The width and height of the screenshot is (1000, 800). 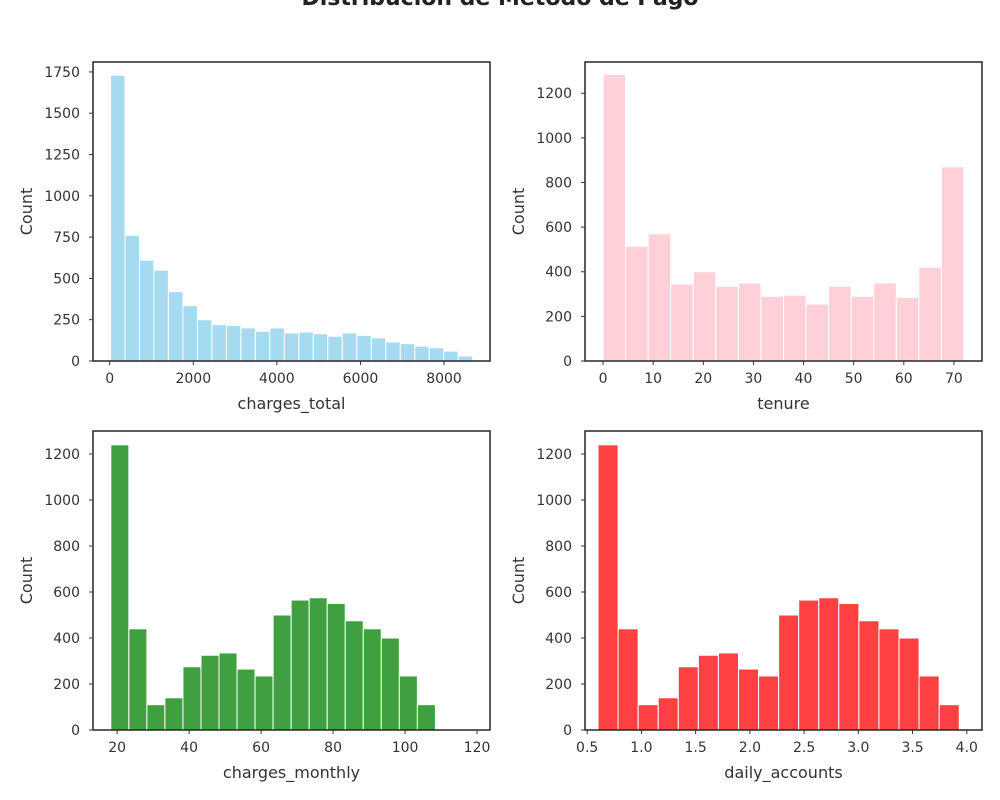 I want to click on x-tick-label: 4000, so click(x=277, y=379).